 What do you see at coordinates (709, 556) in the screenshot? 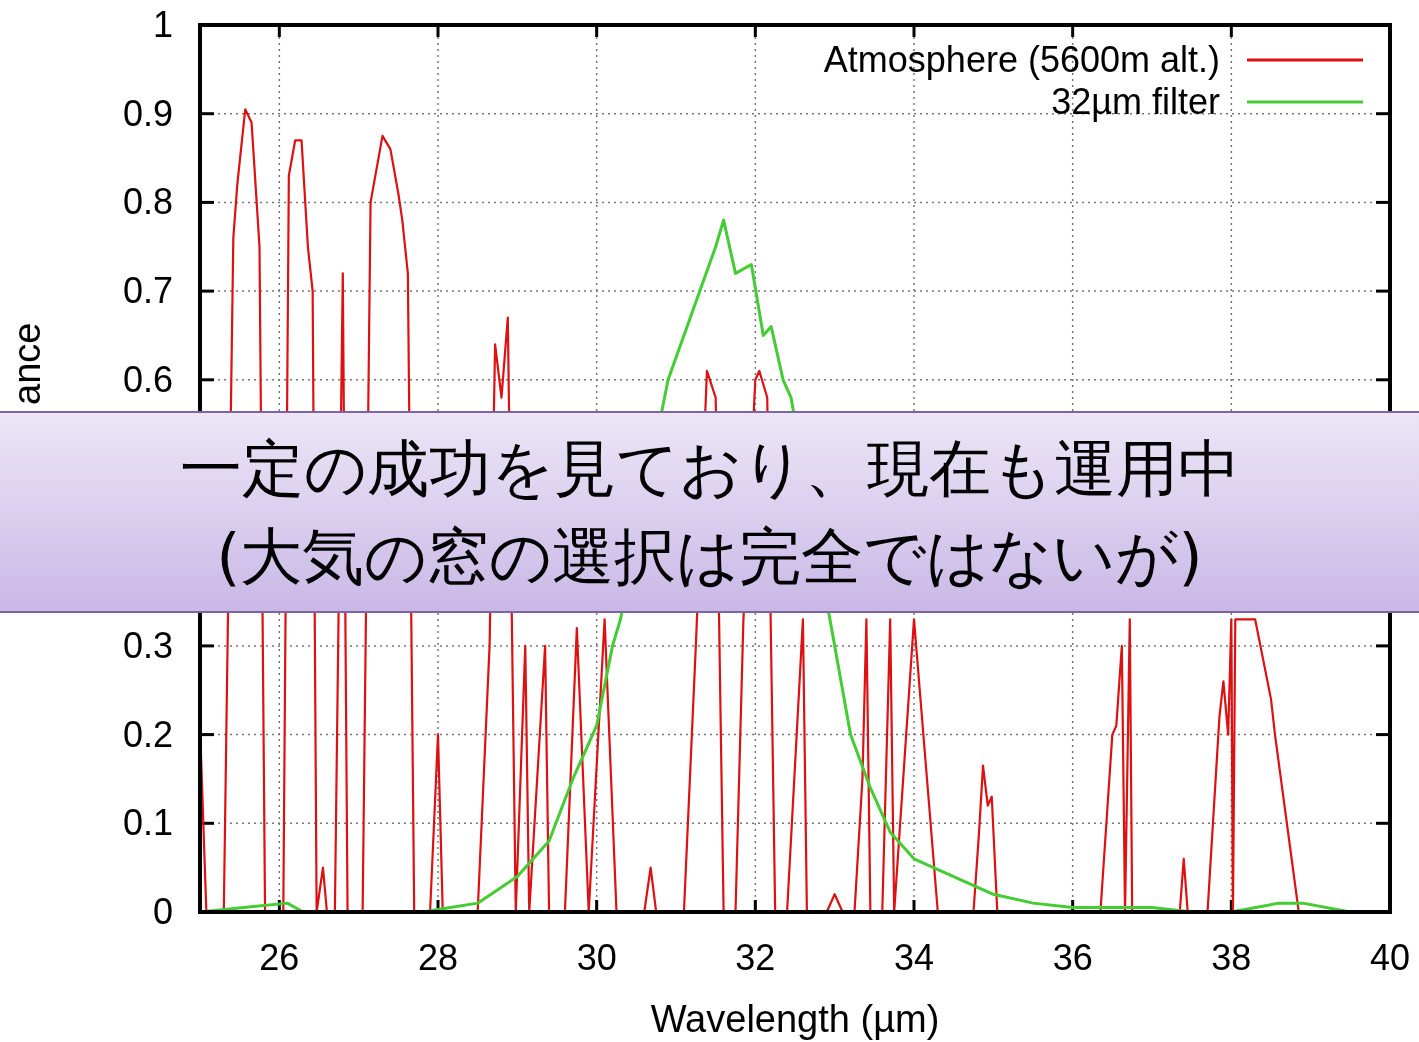
I see `annotation: (大気の窓の選択は完全ではないが)` at bounding box center [709, 556].